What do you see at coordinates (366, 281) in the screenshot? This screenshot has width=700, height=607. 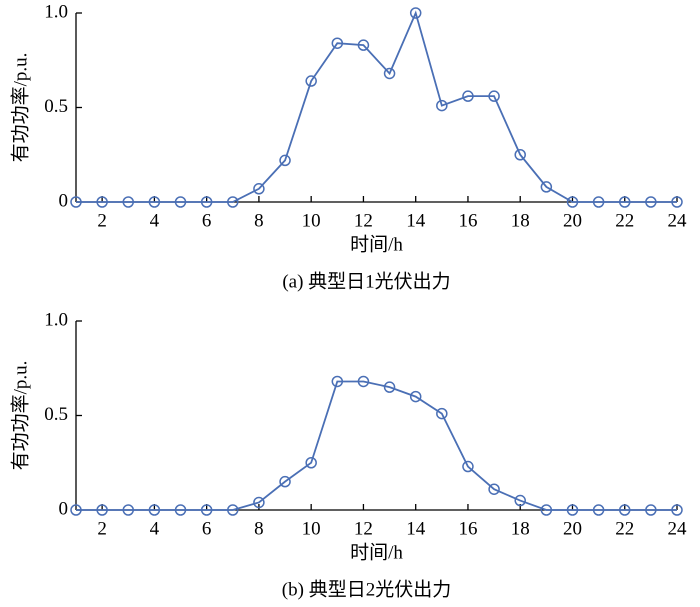 I see `caption: (a) 典型日1光伏出力` at bounding box center [366, 281].